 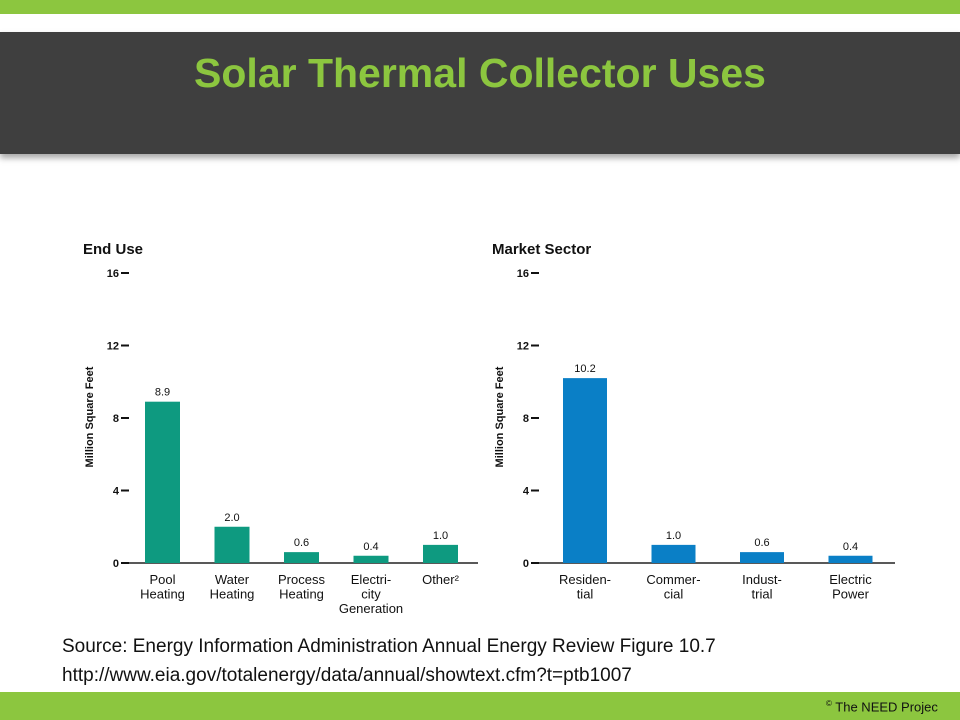 I want to click on category-label: Residen-, so click(x=585, y=579).